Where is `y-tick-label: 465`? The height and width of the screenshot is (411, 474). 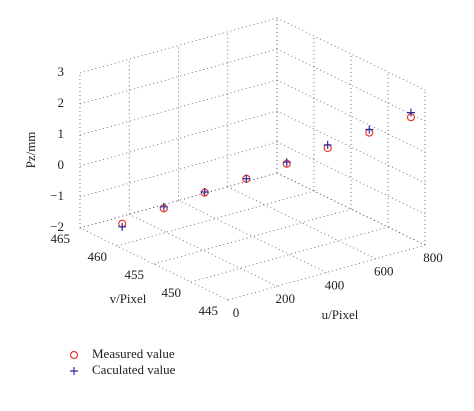
y-tick-label: 465 is located at coordinates (61, 238).